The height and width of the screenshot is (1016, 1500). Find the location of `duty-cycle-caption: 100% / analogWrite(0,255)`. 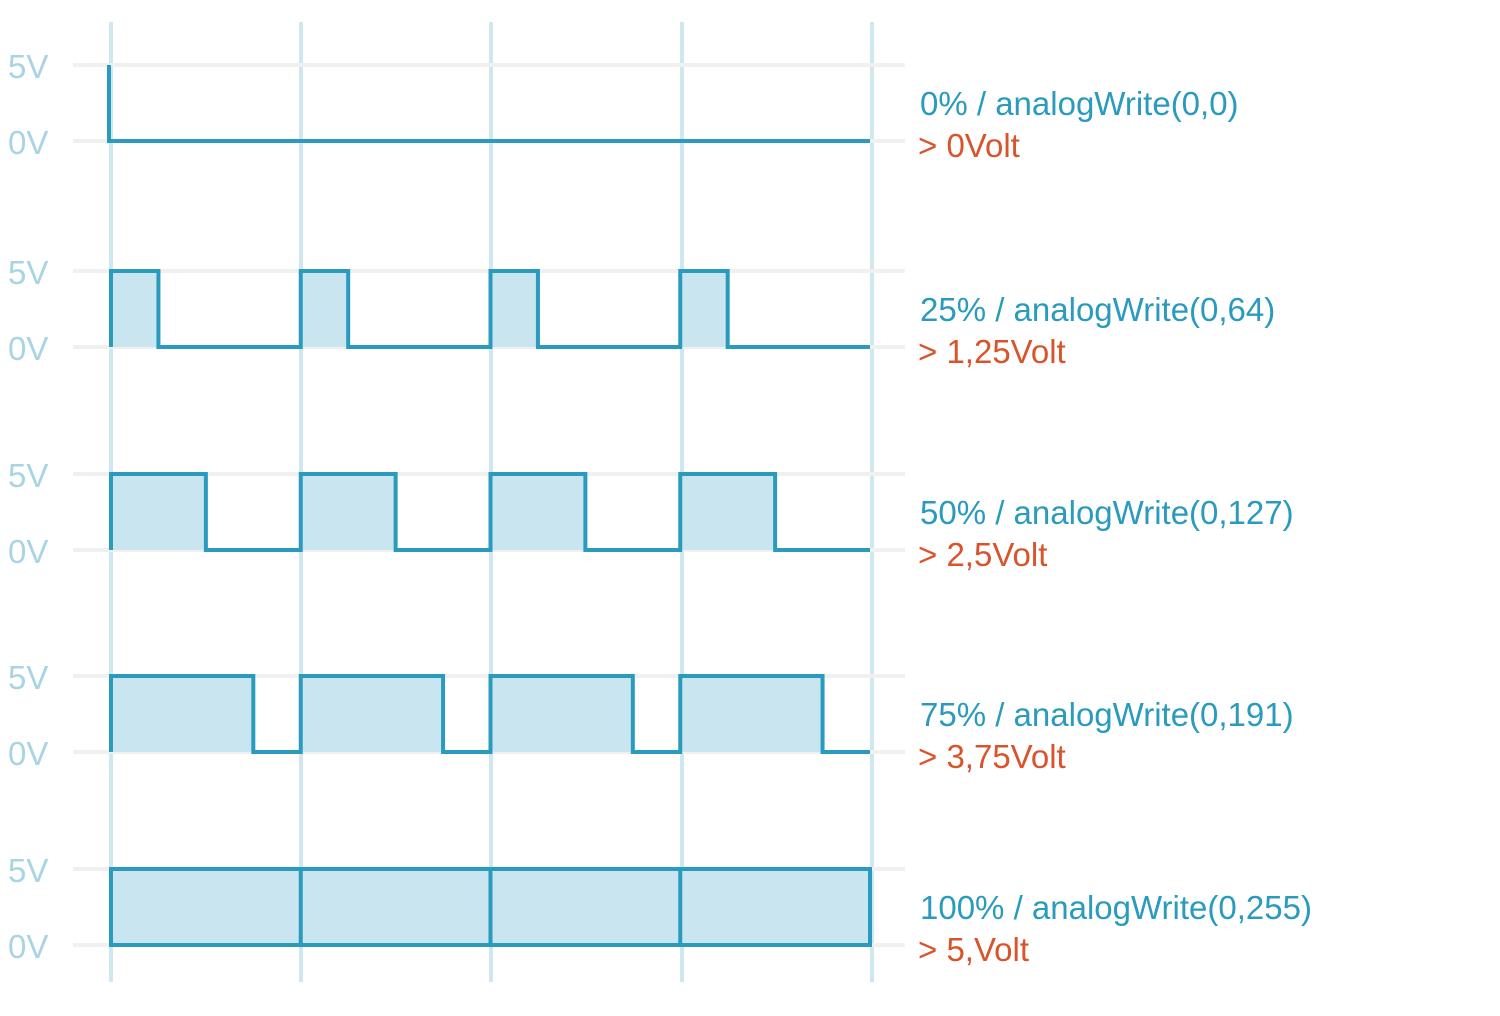

duty-cycle-caption: 100% / analogWrite(0,255) is located at coordinates (1116, 907).